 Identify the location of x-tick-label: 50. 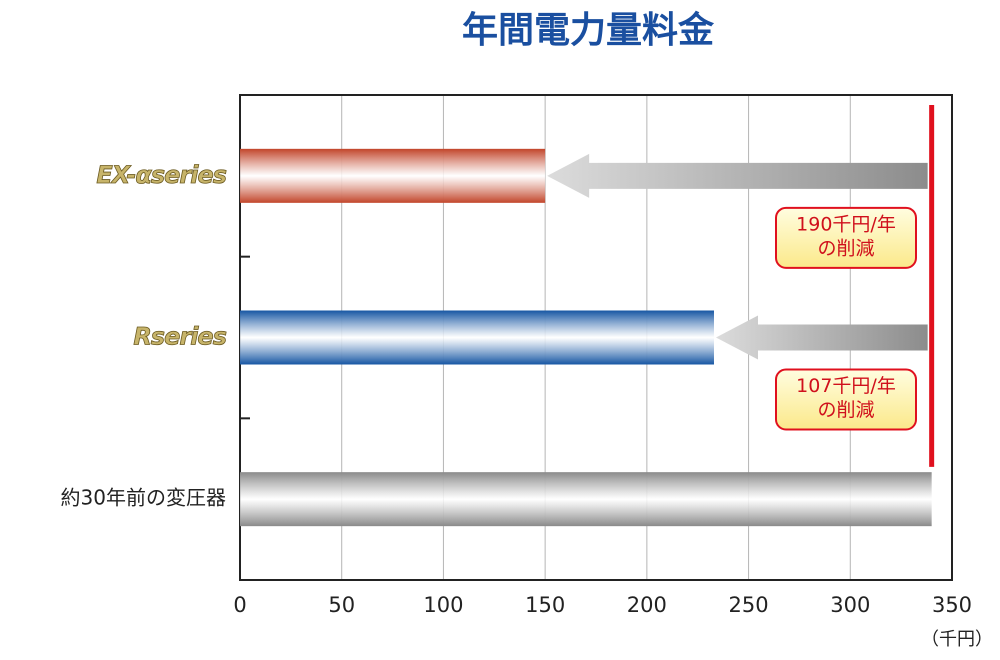
(341, 605).